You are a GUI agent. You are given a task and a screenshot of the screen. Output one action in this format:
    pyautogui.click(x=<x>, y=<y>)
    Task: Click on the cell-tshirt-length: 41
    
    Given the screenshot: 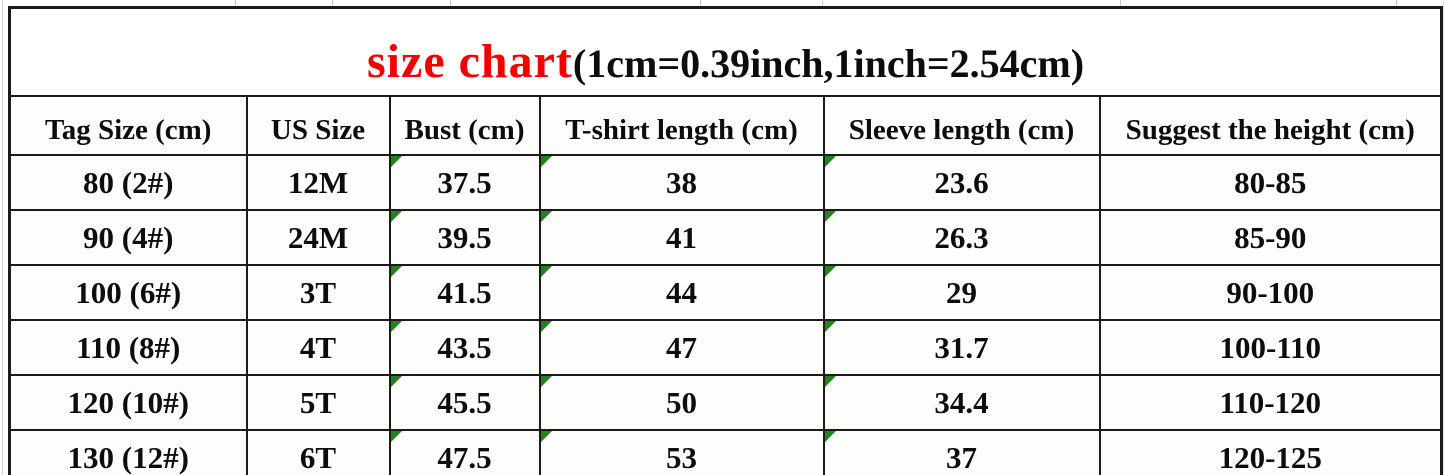 What is the action you would take?
    pyautogui.click(x=681, y=237)
    